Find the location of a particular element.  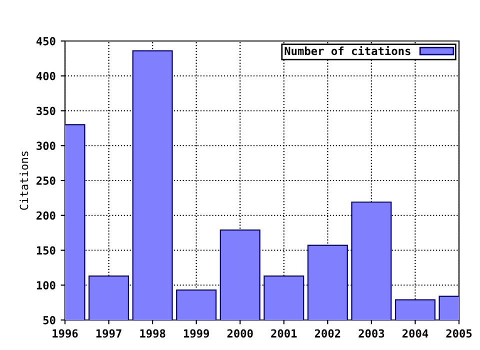

y-tick-label: 350 is located at coordinates (46, 111).